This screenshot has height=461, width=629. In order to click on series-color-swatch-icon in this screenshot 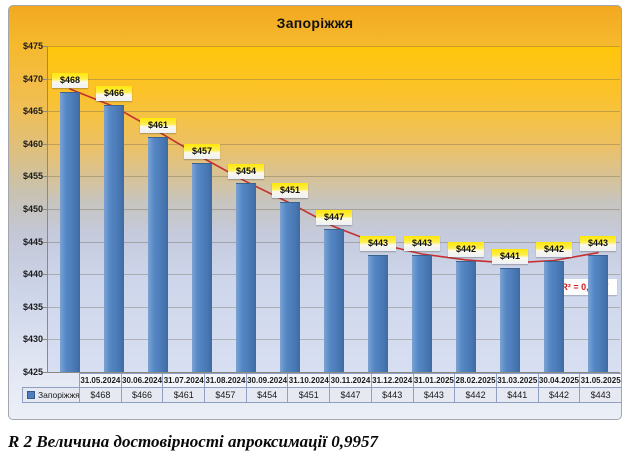, I will do `click(31, 395)`.